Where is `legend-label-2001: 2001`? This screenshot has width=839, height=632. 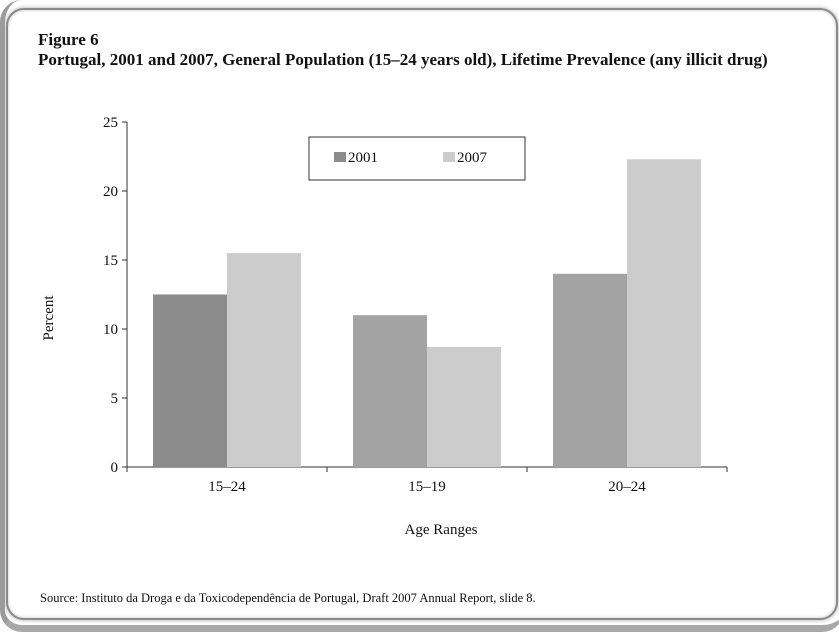 legend-label-2001: 2001 is located at coordinates (363, 158).